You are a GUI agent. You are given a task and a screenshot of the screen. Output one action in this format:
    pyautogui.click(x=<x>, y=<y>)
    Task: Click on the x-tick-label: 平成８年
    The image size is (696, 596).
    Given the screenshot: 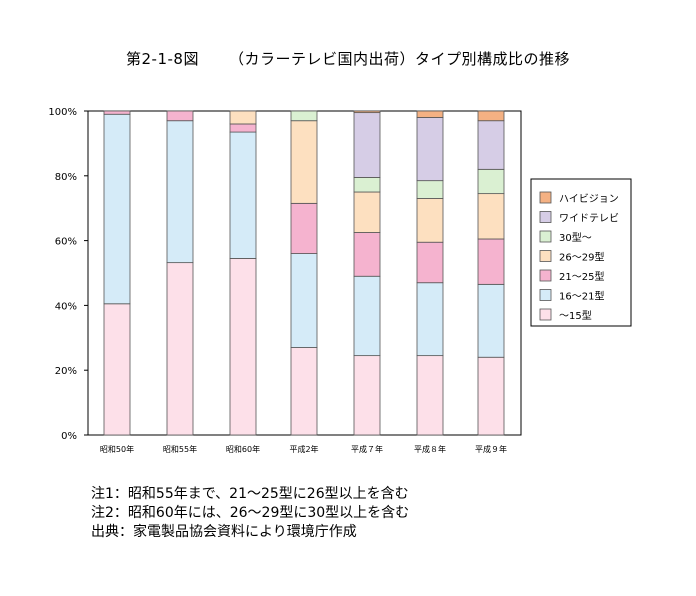 What is the action you would take?
    pyautogui.click(x=430, y=449)
    